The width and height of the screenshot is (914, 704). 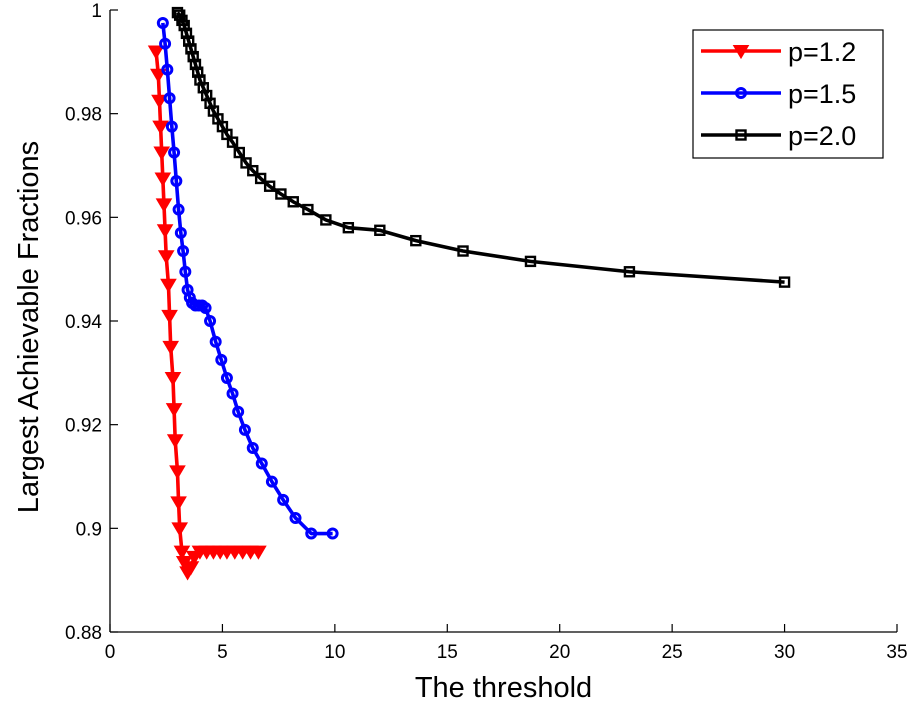 What do you see at coordinates (83, 115) in the screenshot?
I see `y-tick-label: 0.98` at bounding box center [83, 115].